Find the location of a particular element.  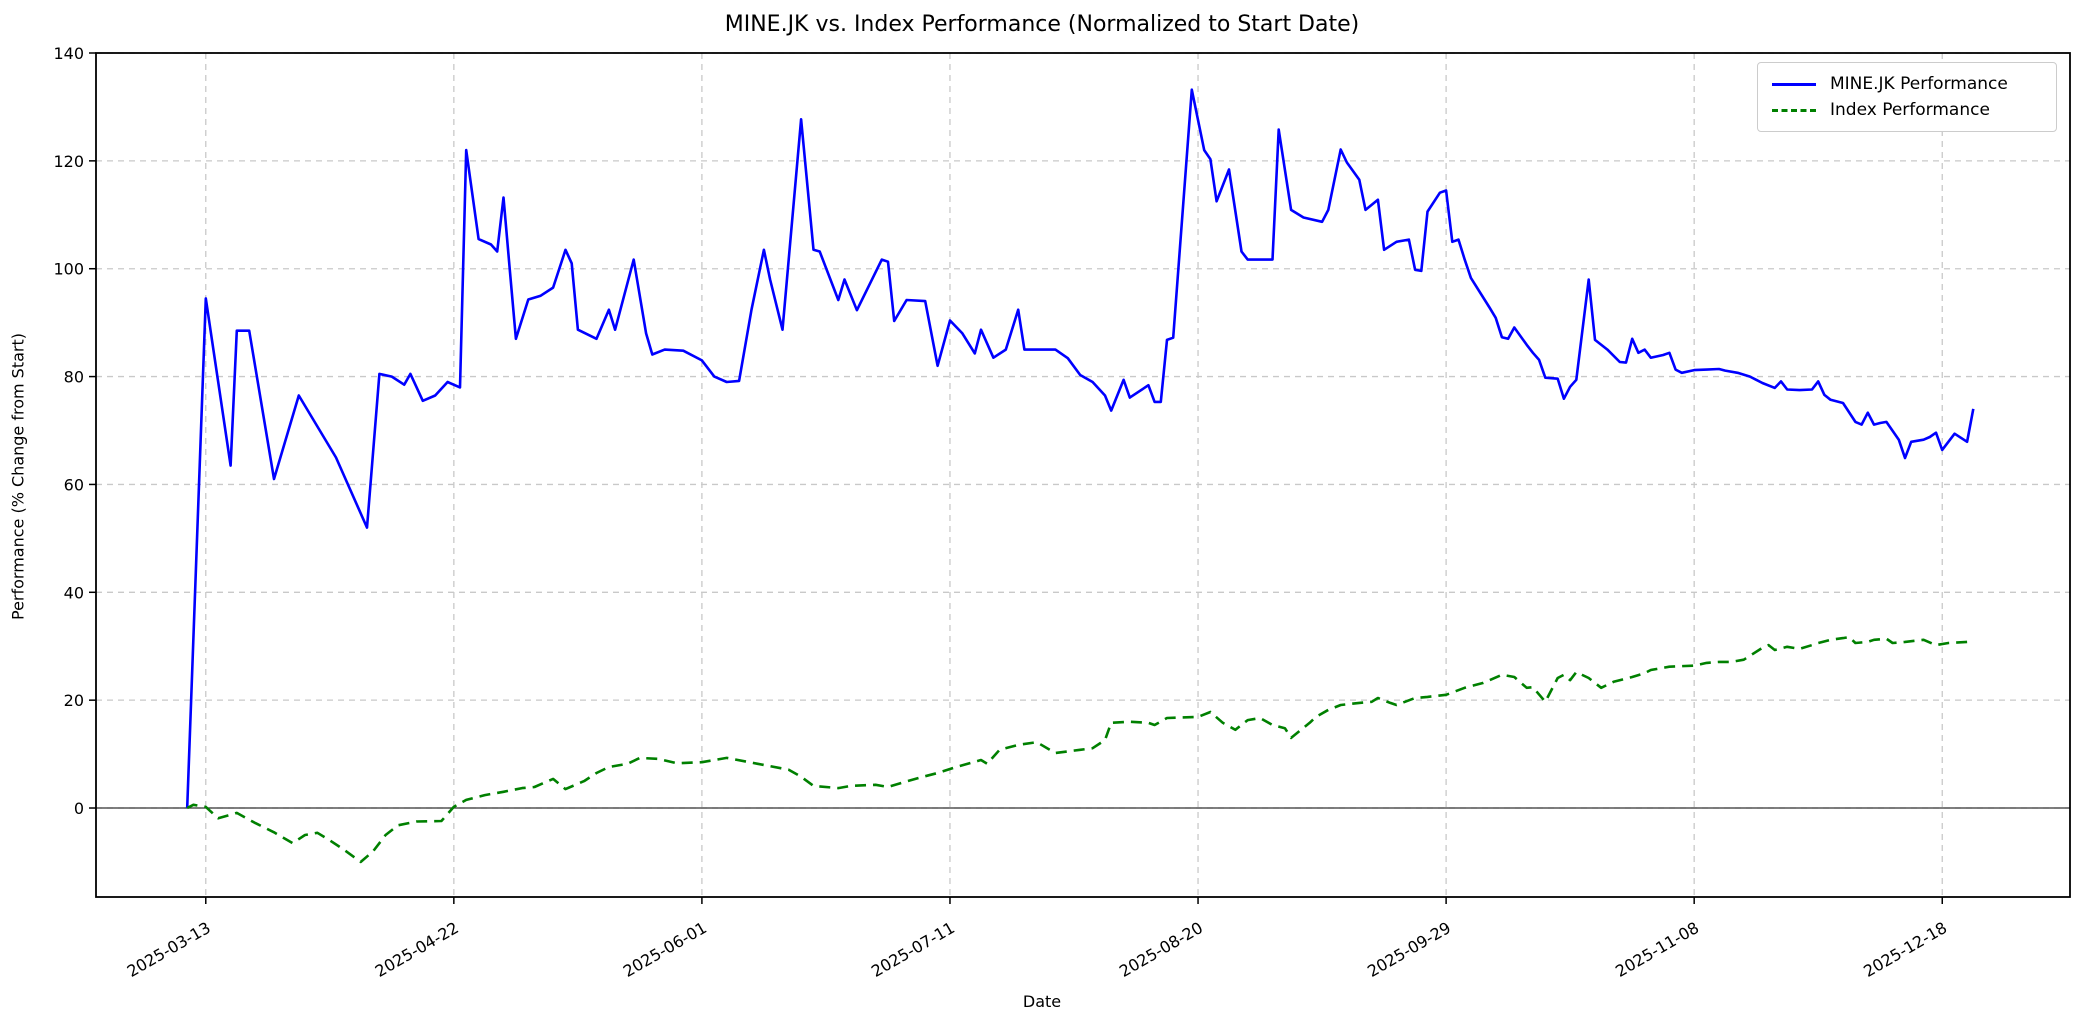

legend-line-dashed-icon is located at coordinates (1794, 110).